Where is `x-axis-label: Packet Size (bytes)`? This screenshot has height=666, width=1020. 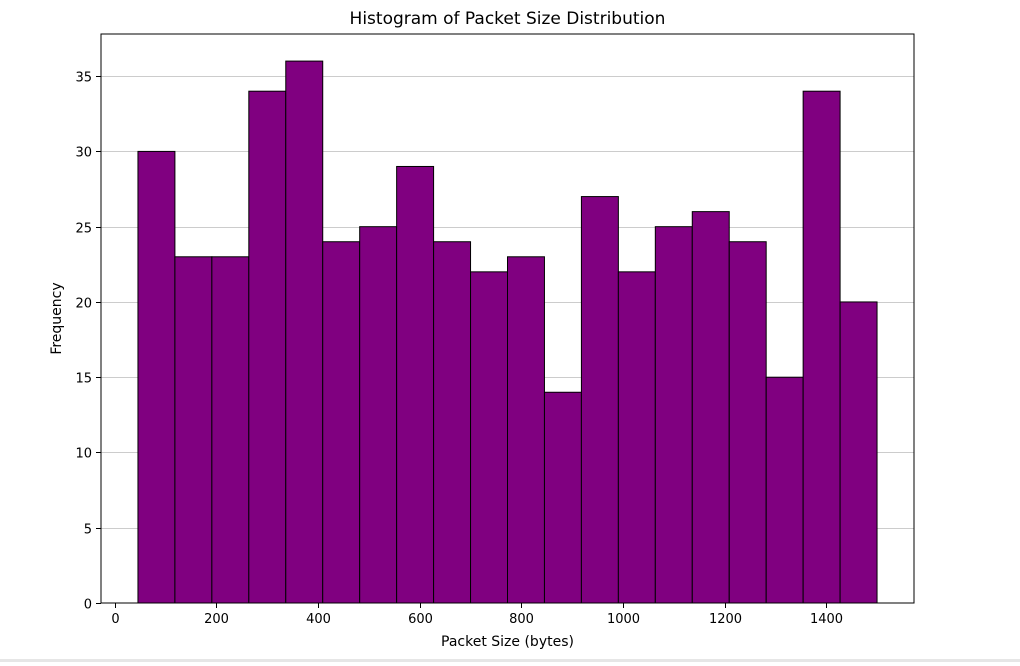 x-axis-label: Packet Size (bytes) is located at coordinates (507, 642).